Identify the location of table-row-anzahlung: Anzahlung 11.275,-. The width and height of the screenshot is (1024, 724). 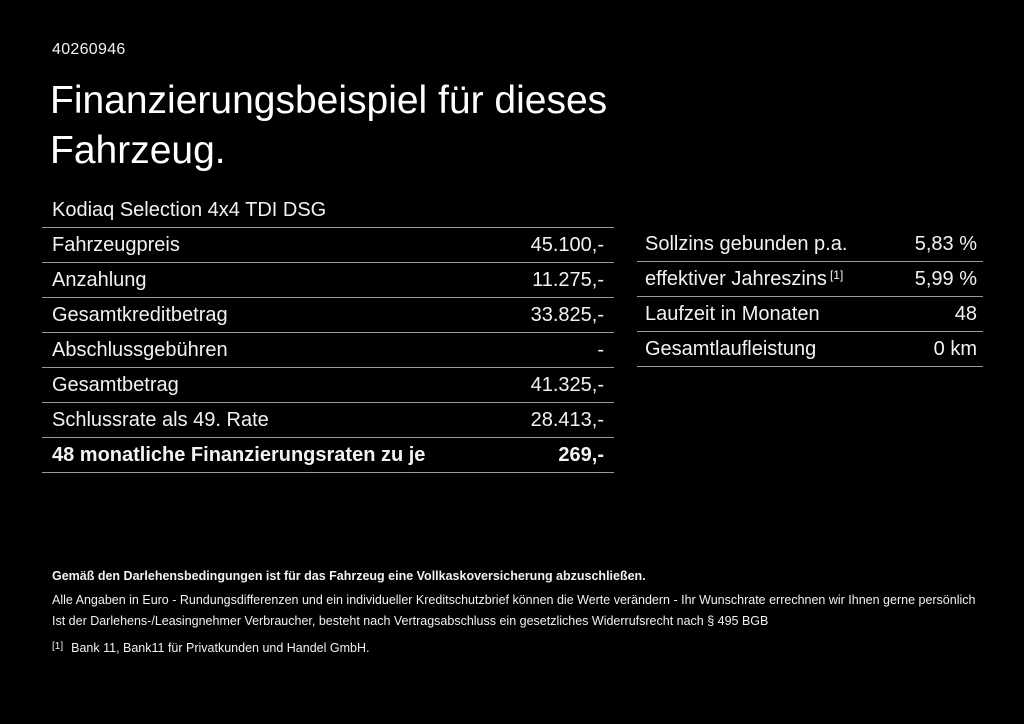
(328, 280).